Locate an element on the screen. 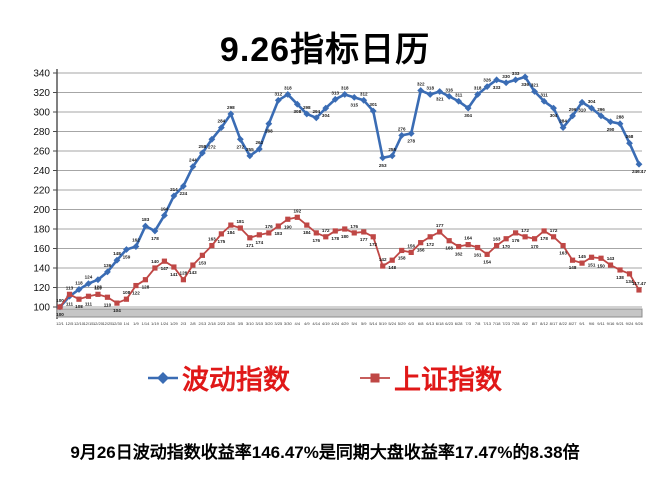 Image resolution: width=650 pixels, height=478 pixels. svg-text: 8/7 is located at coordinates (535, 323).